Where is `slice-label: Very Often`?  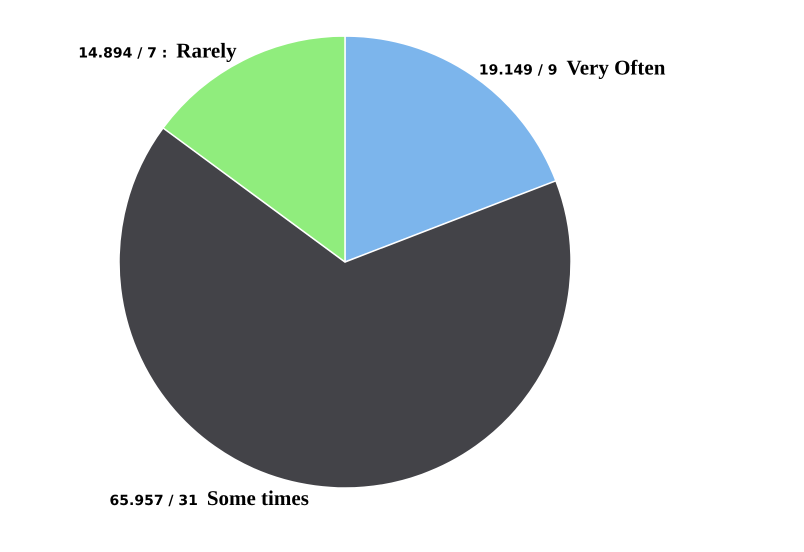
slice-label: Very Often is located at coordinates (616, 68).